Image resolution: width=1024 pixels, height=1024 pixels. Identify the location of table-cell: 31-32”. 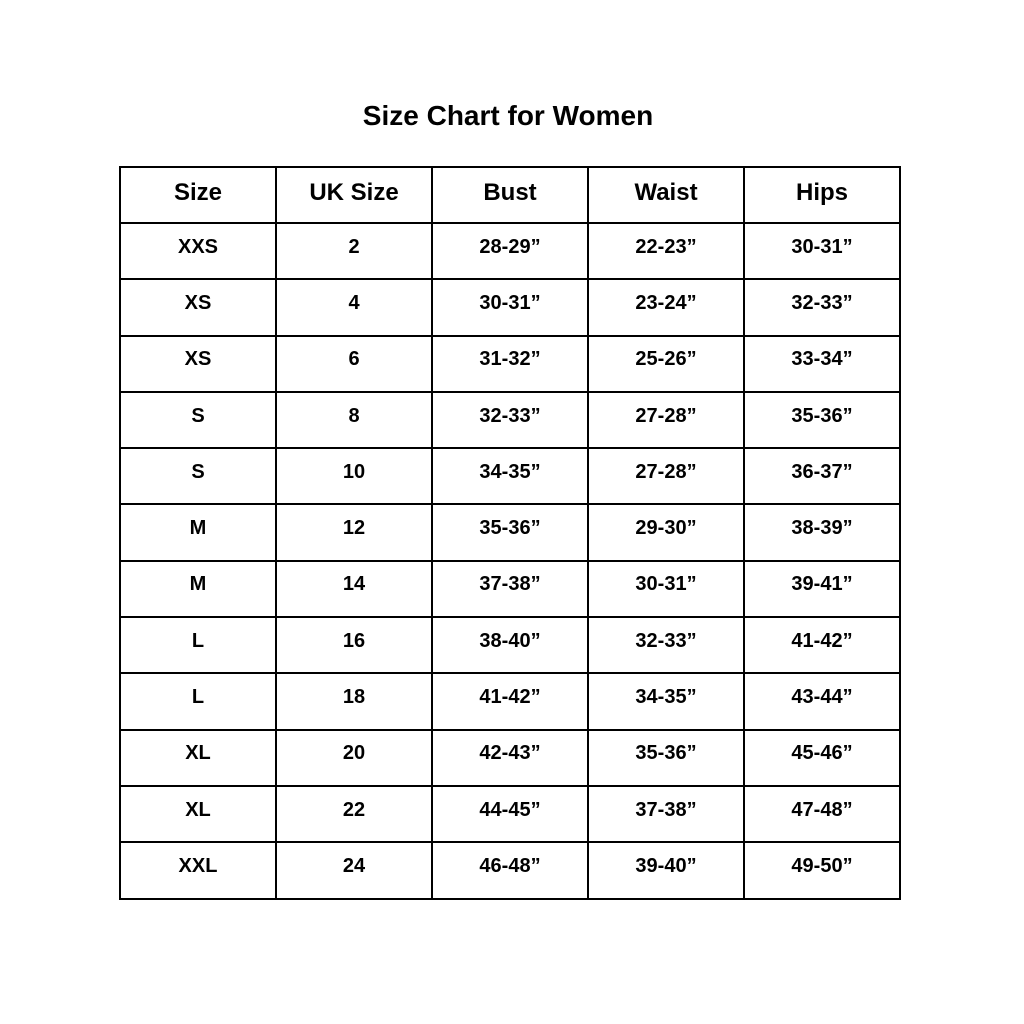
(510, 363).